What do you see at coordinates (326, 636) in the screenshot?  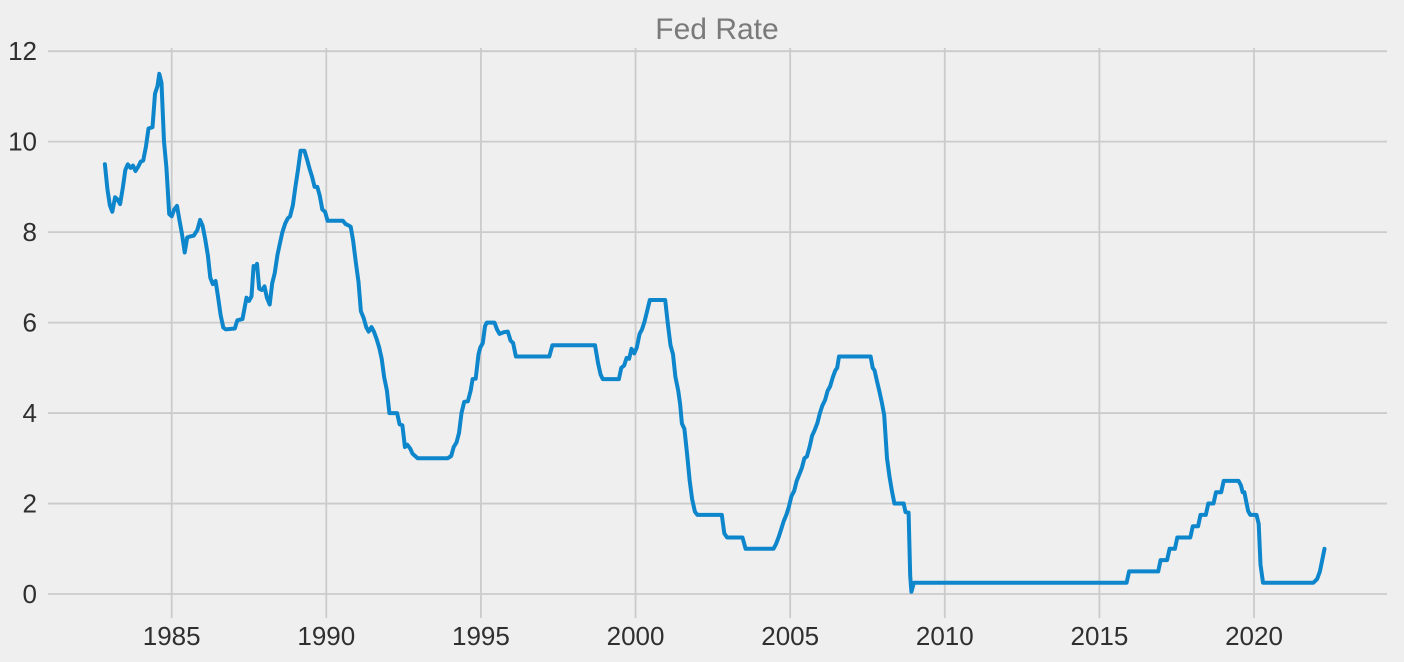 I see `x-tick-label: 1990` at bounding box center [326, 636].